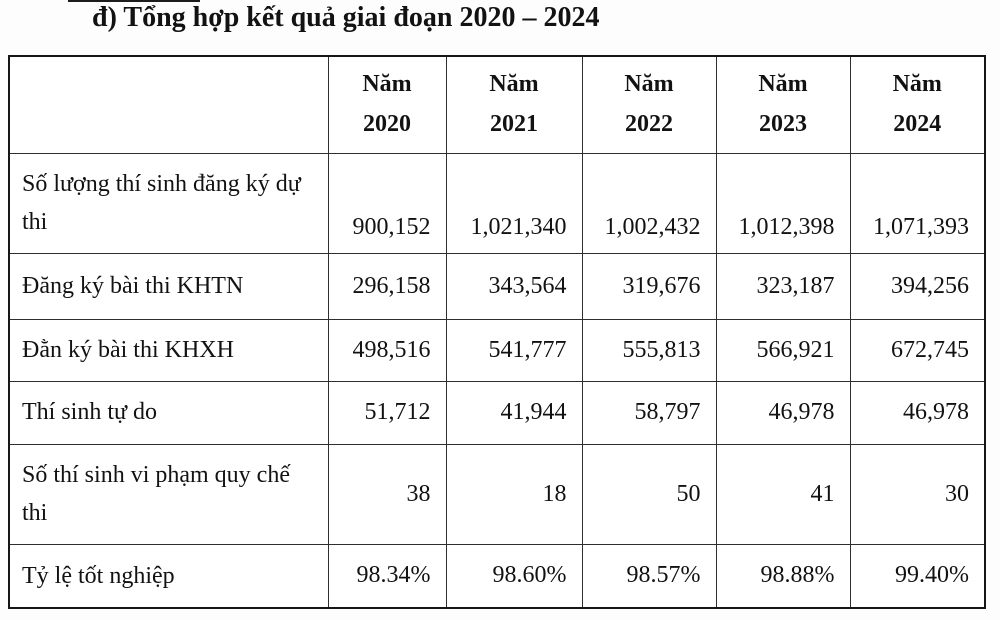 This screenshot has width=1000, height=620. I want to click on row-label: Thí sinh tự do, so click(168, 412).